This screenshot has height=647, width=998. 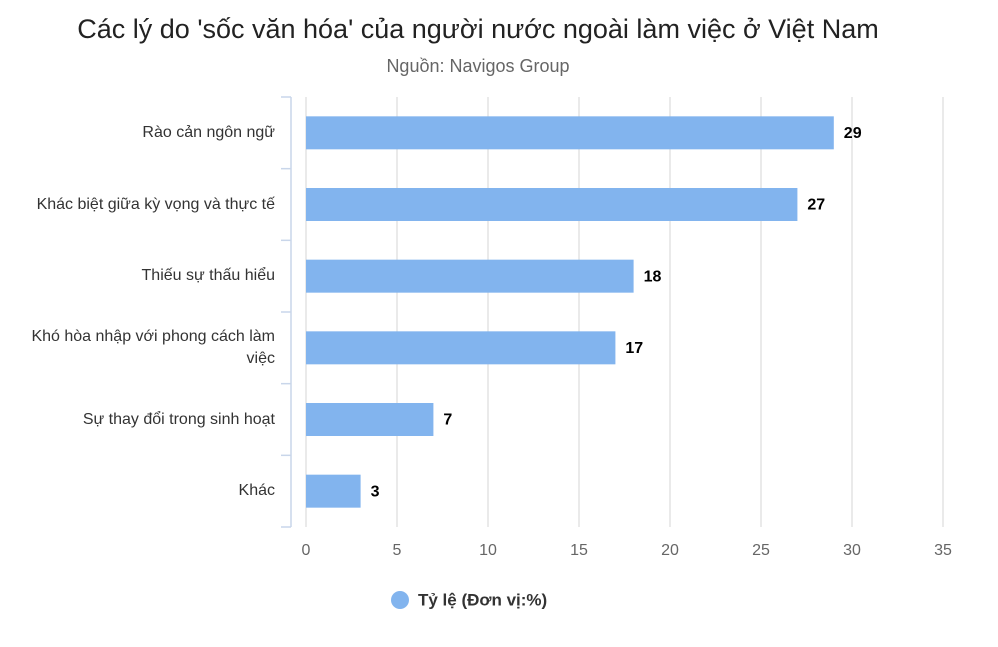 What do you see at coordinates (208, 276) in the screenshot?
I see `y-tick-label: Thiếu sự thấu hiểu` at bounding box center [208, 276].